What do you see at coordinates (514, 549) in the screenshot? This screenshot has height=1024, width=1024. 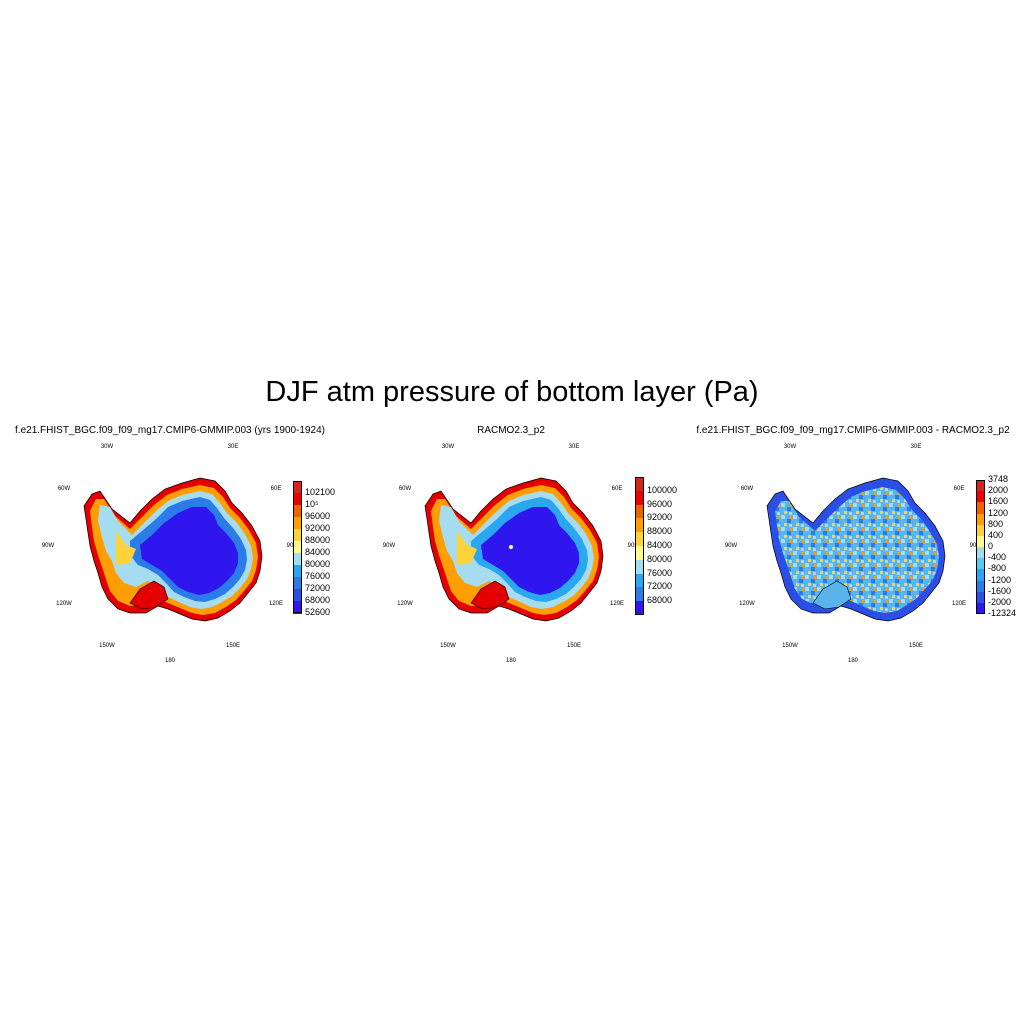 I see `antarctica-map-racmo` at bounding box center [514, 549].